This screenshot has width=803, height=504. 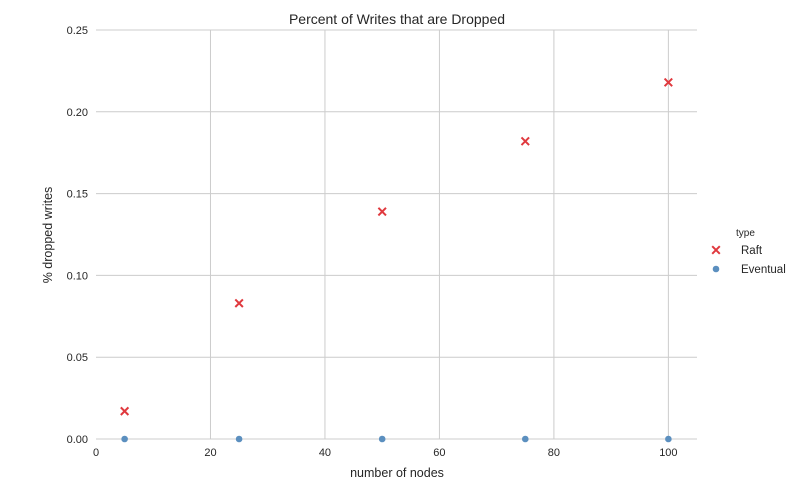 What do you see at coordinates (96, 453) in the screenshot?
I see `x-tick-label: 0` at bounding box center [96, 453].